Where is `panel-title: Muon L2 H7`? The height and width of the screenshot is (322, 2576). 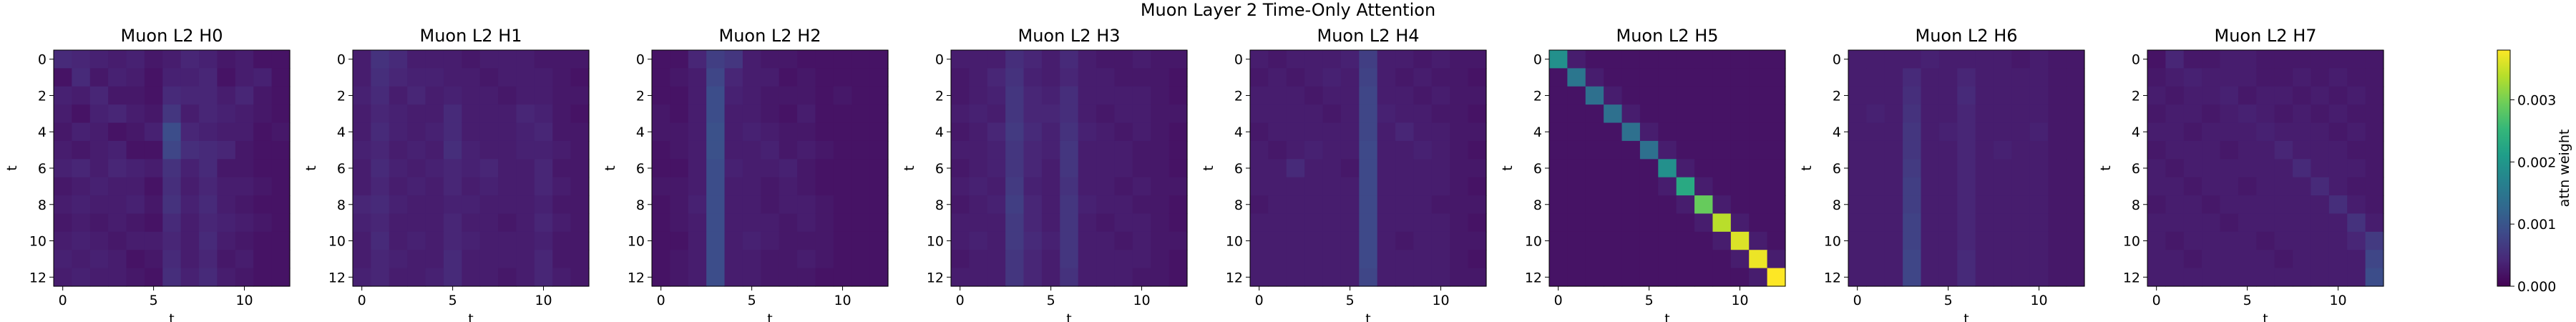 panel-title: Muon L2 H7 is located at coordinates (2265, 36).